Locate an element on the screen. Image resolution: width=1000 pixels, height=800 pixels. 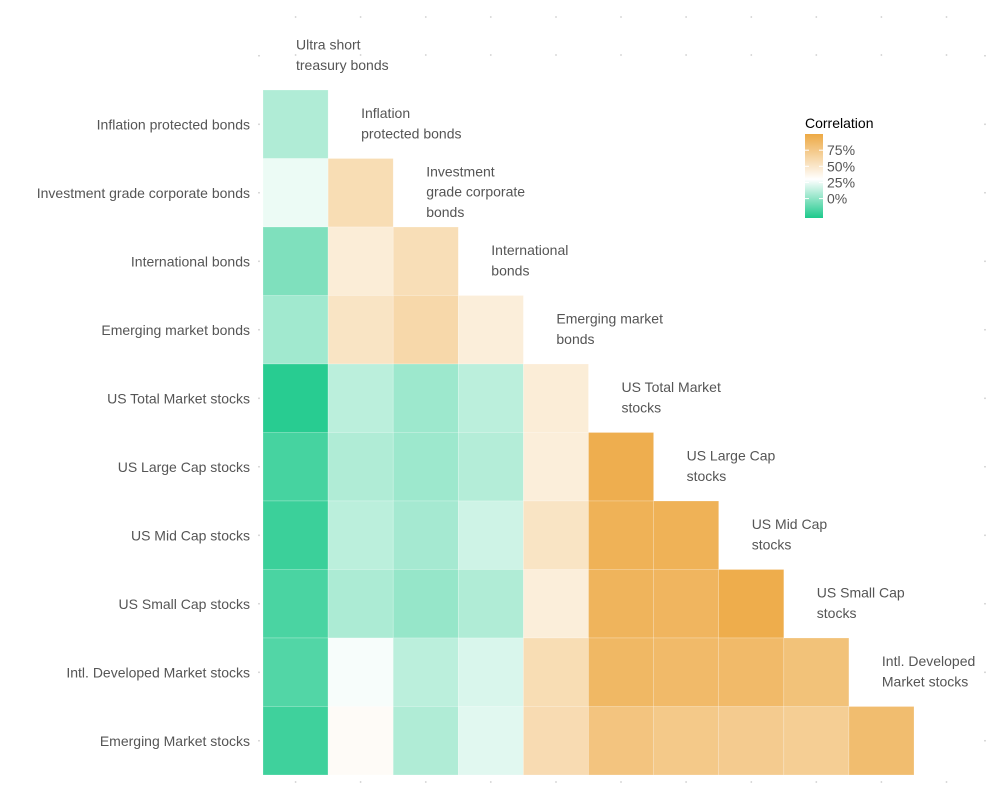
diagonal-label: International bonds is located at coordinates (529, 260).